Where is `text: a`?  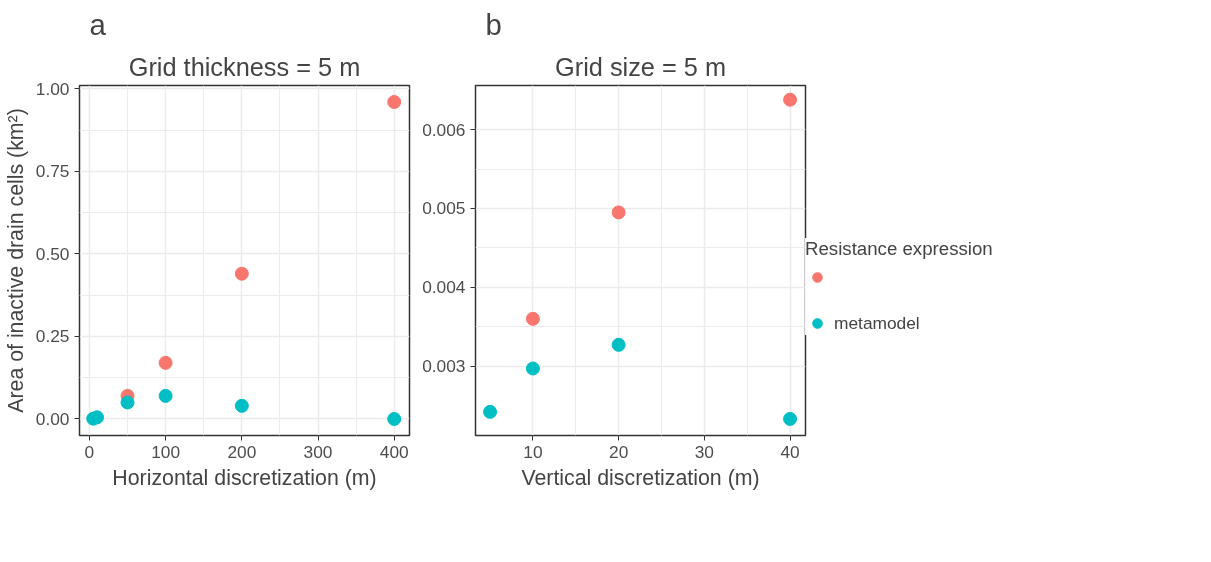 text: a is located at coordinates (98, 24).